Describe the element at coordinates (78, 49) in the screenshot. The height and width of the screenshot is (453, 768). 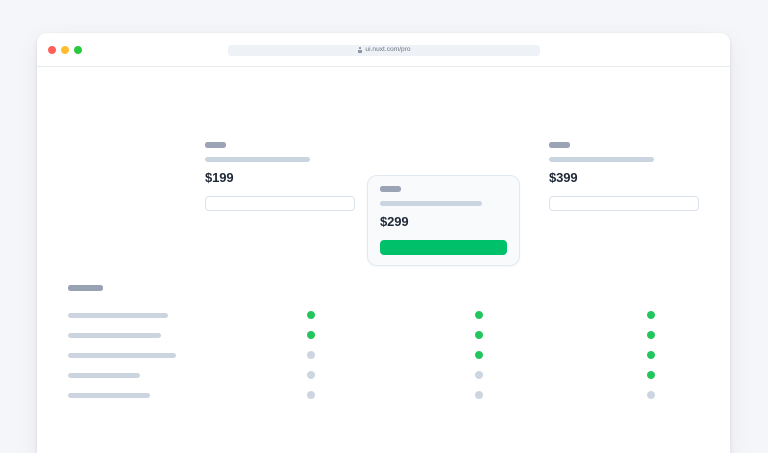
I see `maximize-window-icon` at that location.